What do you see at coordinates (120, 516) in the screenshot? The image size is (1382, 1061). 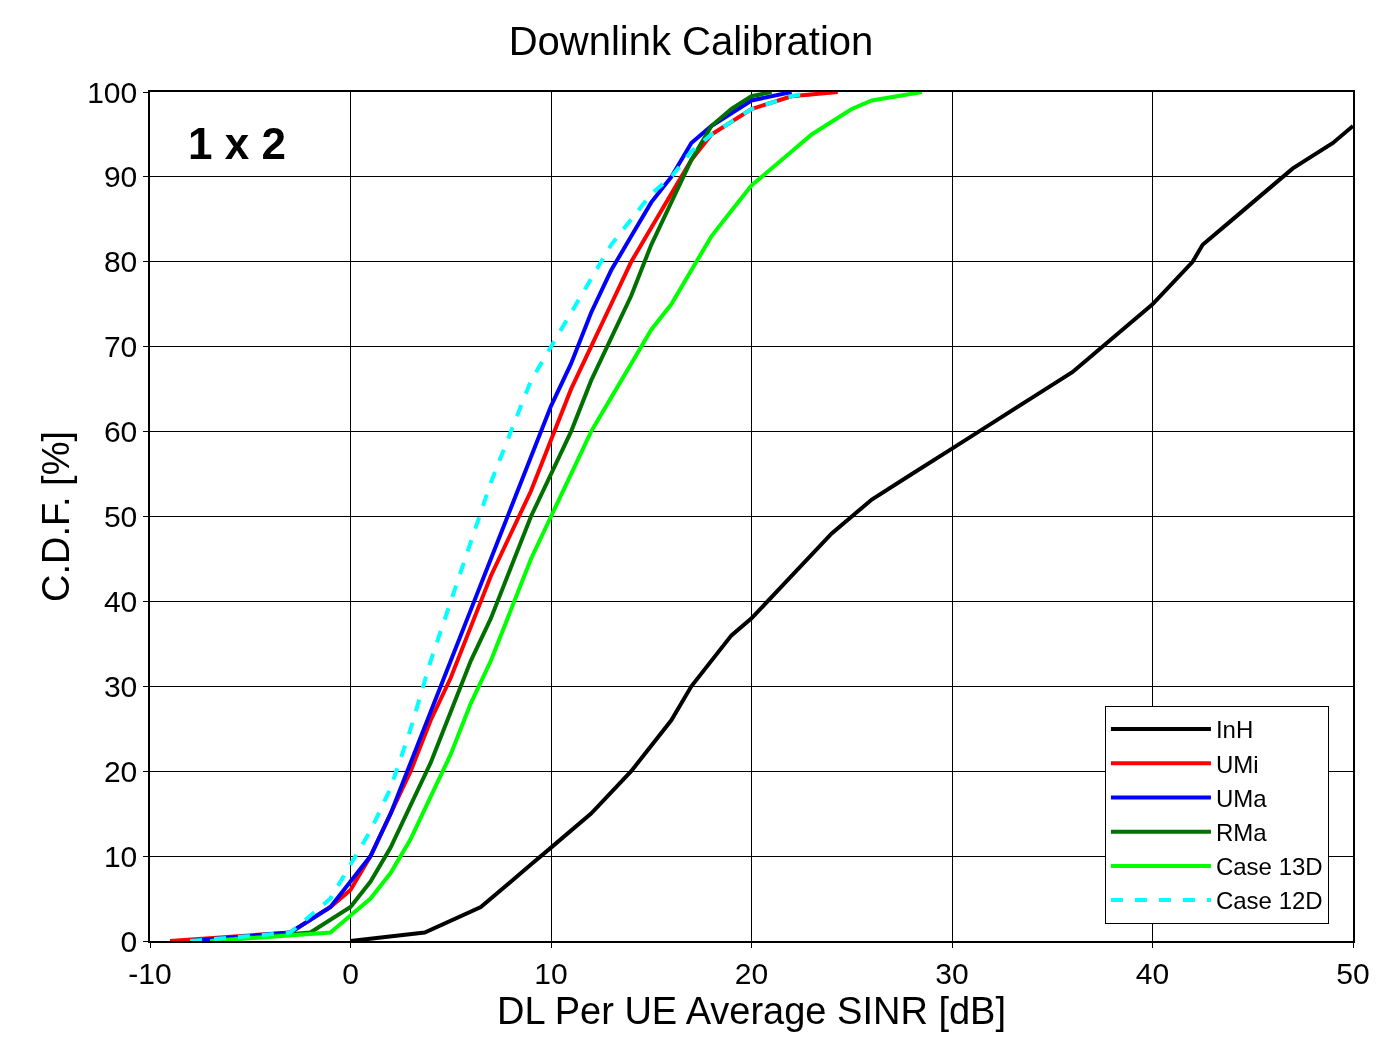 I see `y-tick-label: 50` at bounding box center [120, 516].